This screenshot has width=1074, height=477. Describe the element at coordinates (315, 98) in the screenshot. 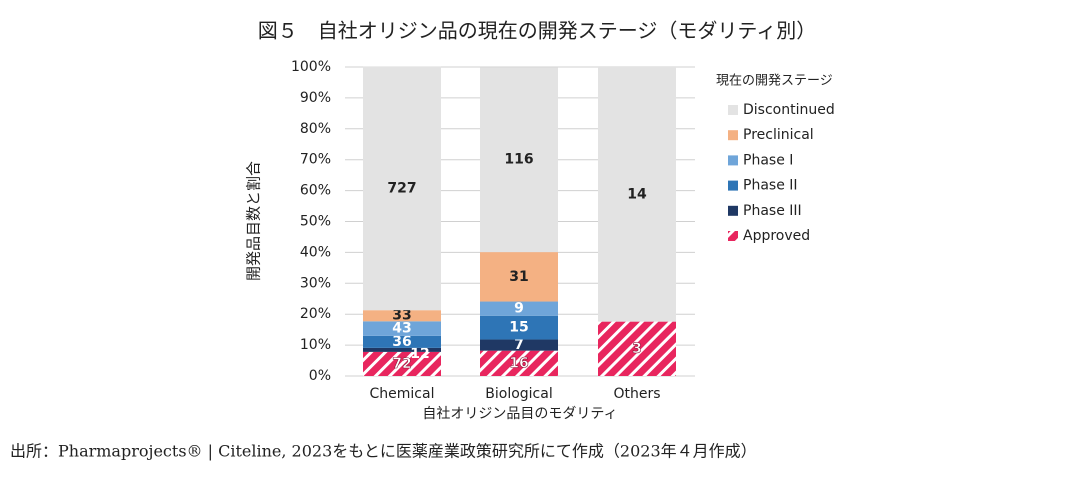

I see `y-tick-label: 90%` at that location.